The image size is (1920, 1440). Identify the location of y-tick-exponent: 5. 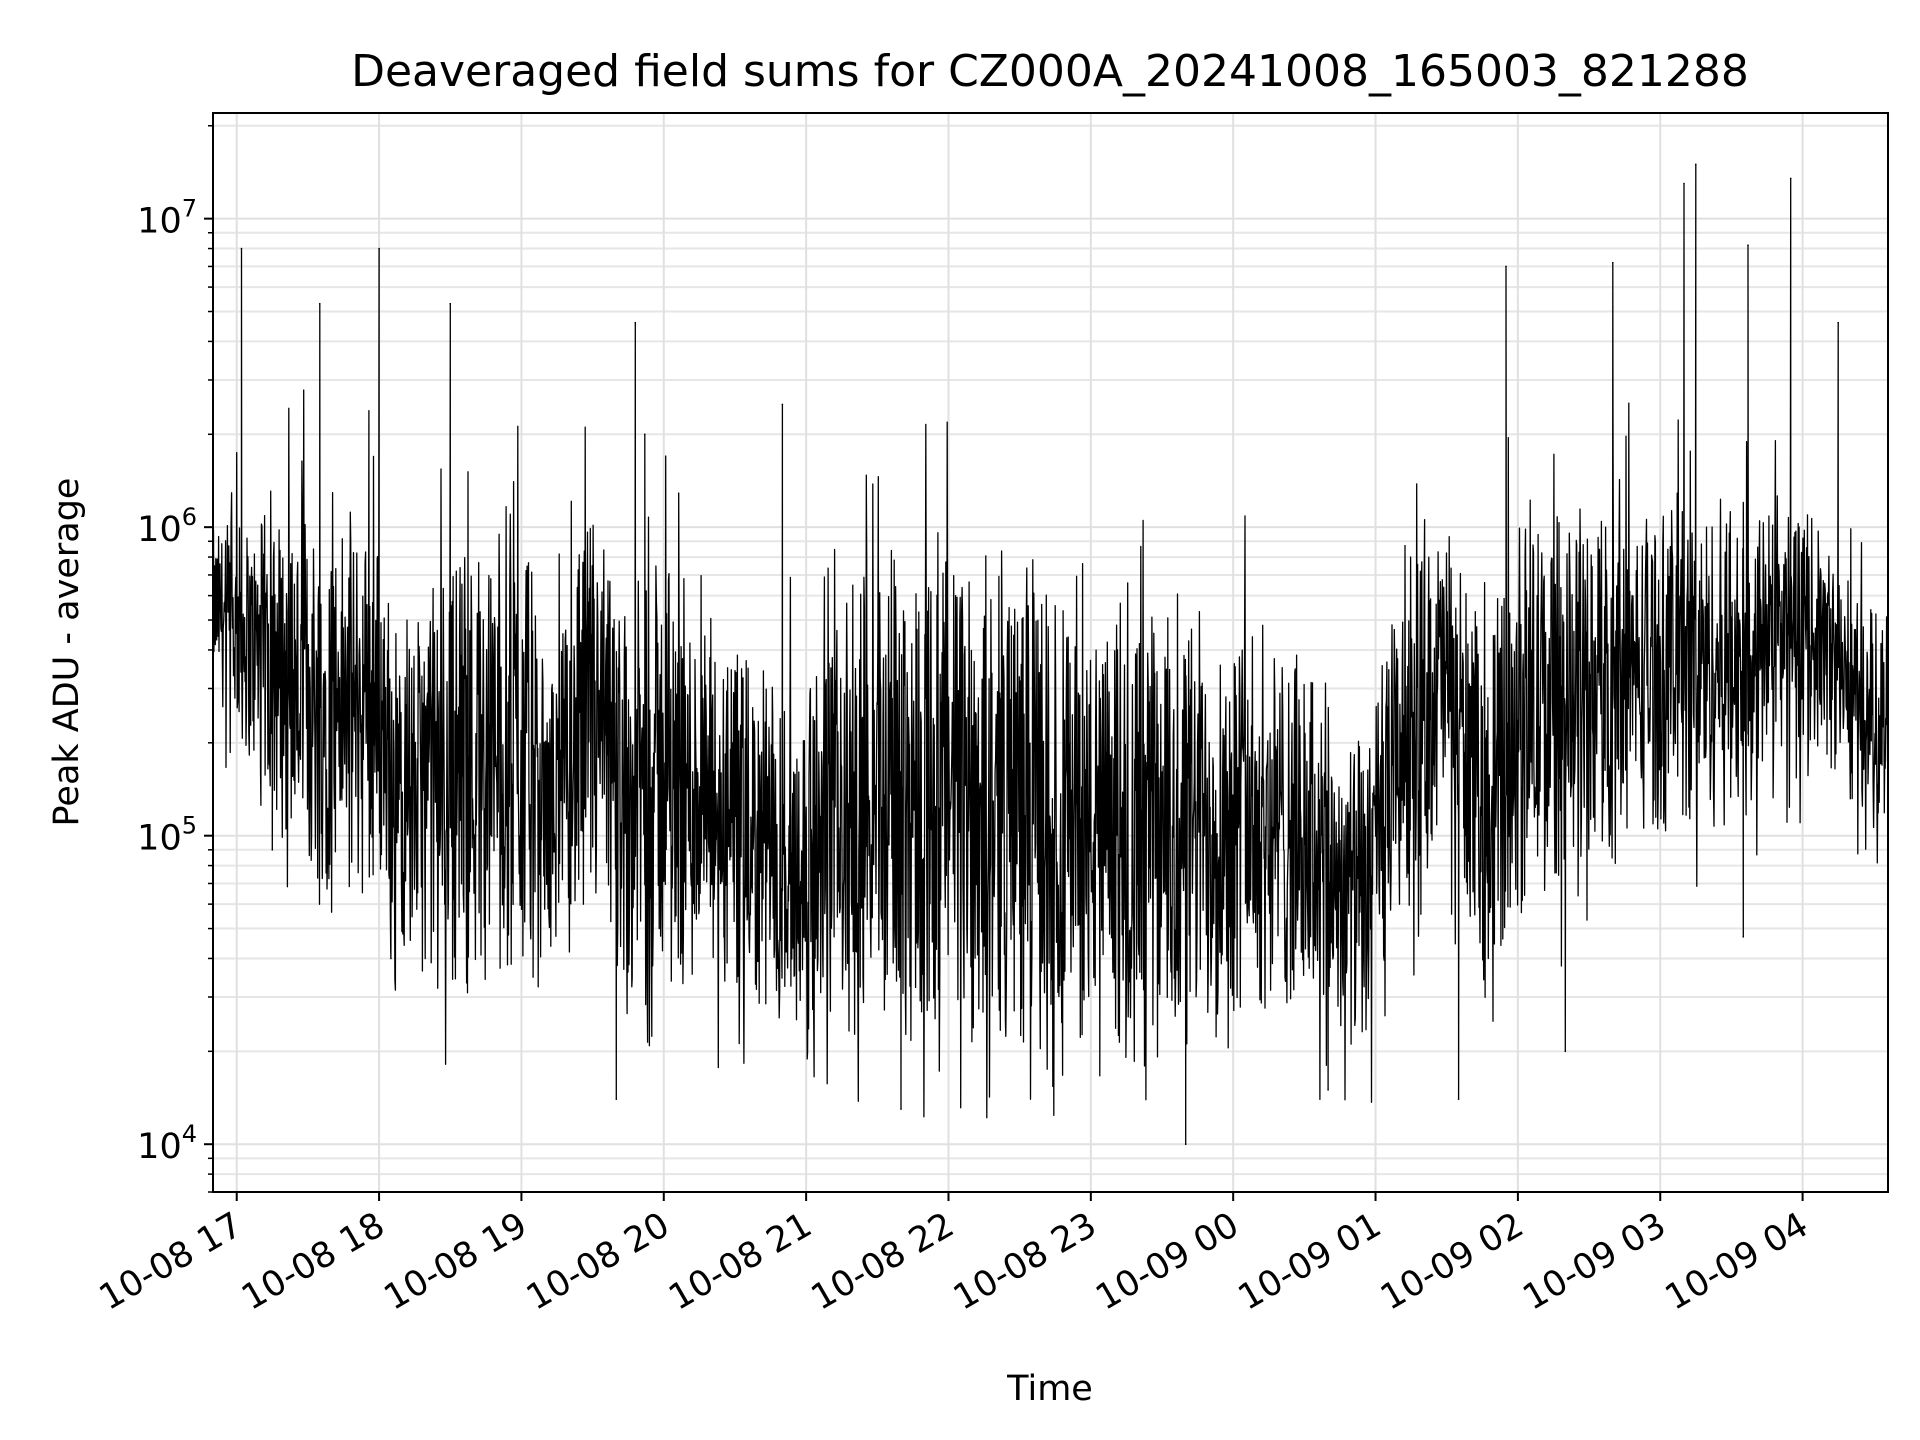
(189, 826).